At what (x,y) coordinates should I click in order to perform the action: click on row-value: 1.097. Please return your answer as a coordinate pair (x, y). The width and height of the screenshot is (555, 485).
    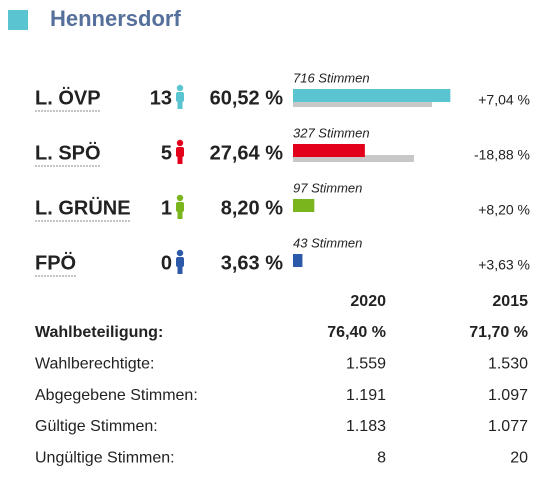
    Looking at the image, I should click on (508, 395).